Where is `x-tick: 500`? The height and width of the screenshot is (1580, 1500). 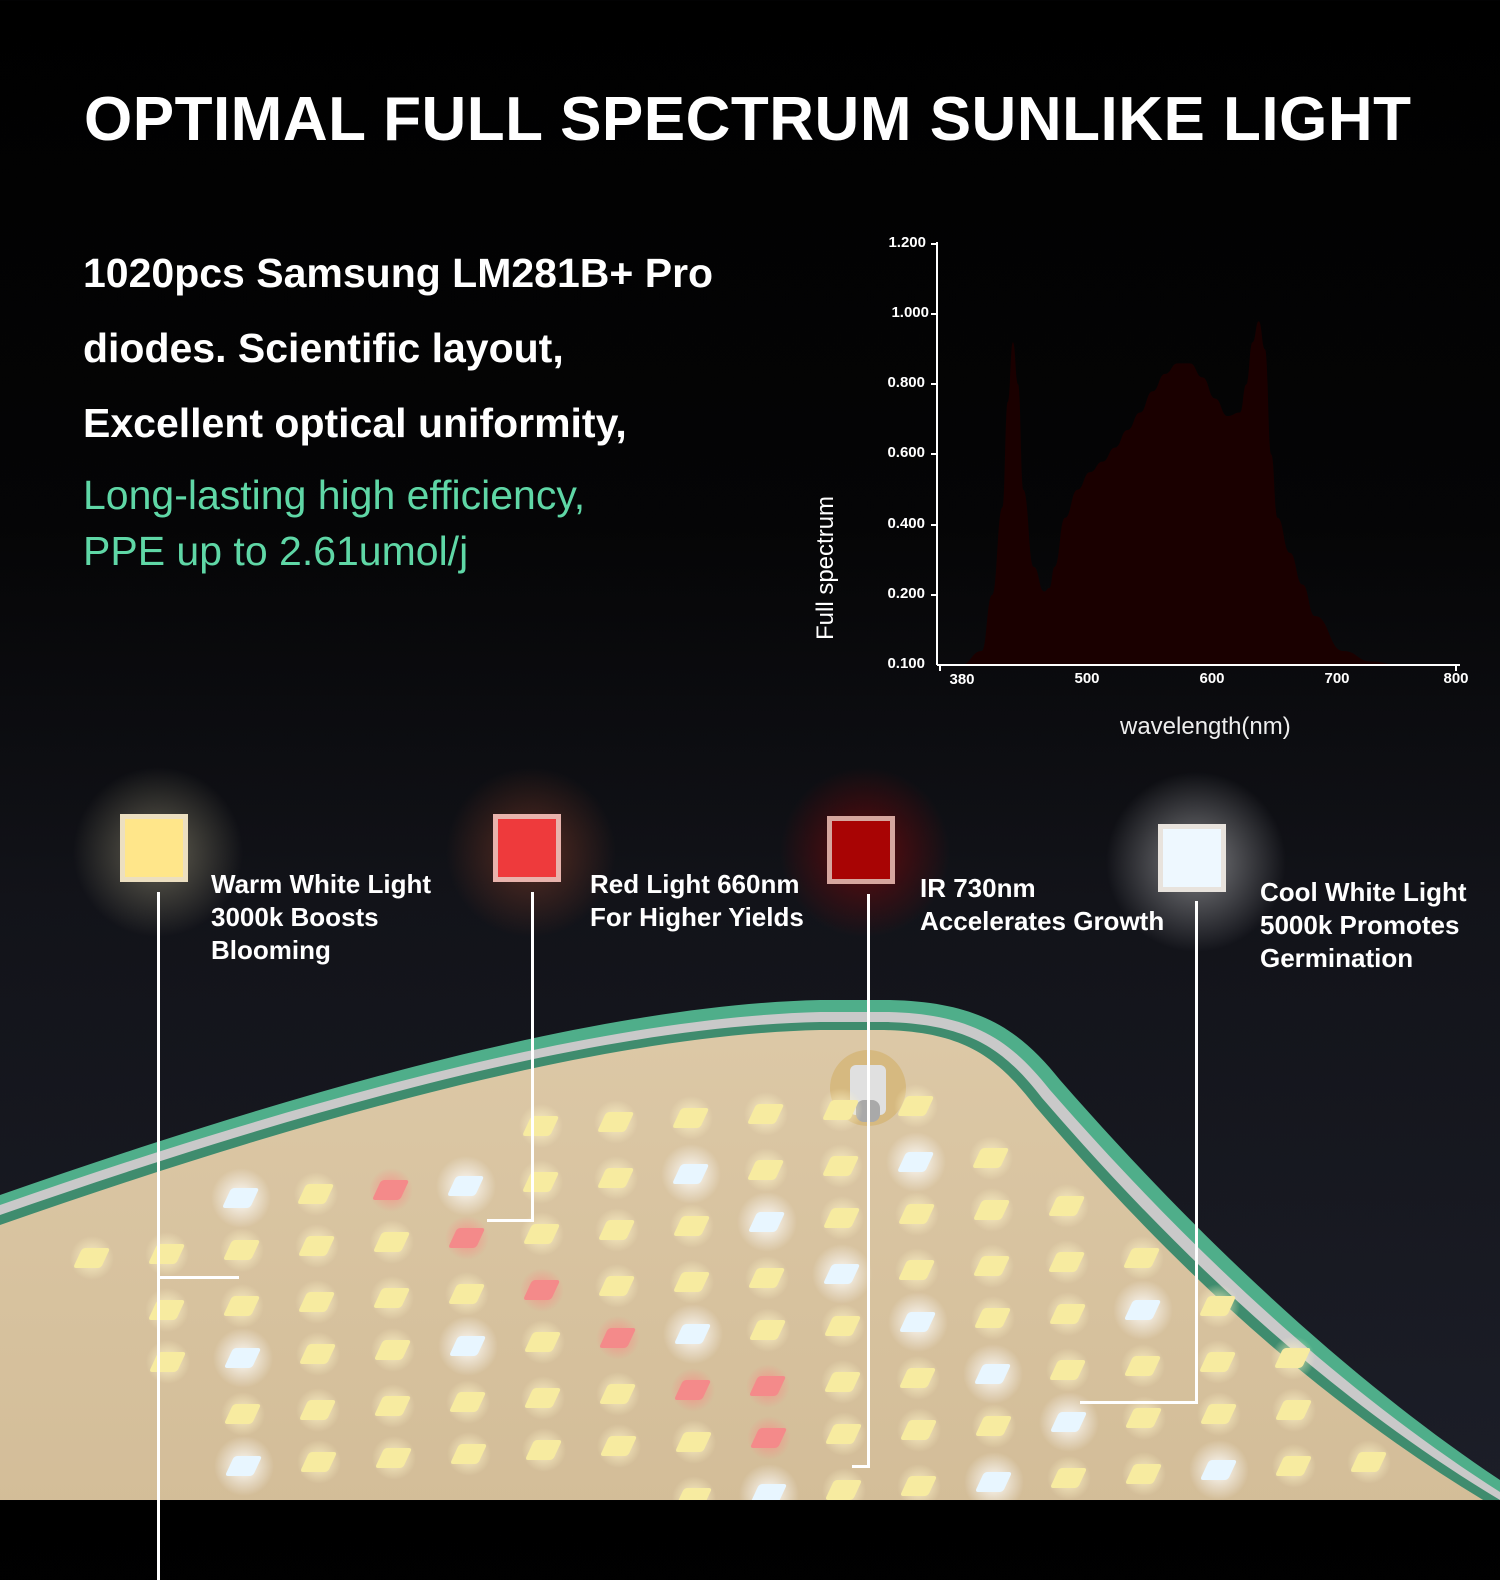
x-tick: 500 is located at coordinates (1087, 678).